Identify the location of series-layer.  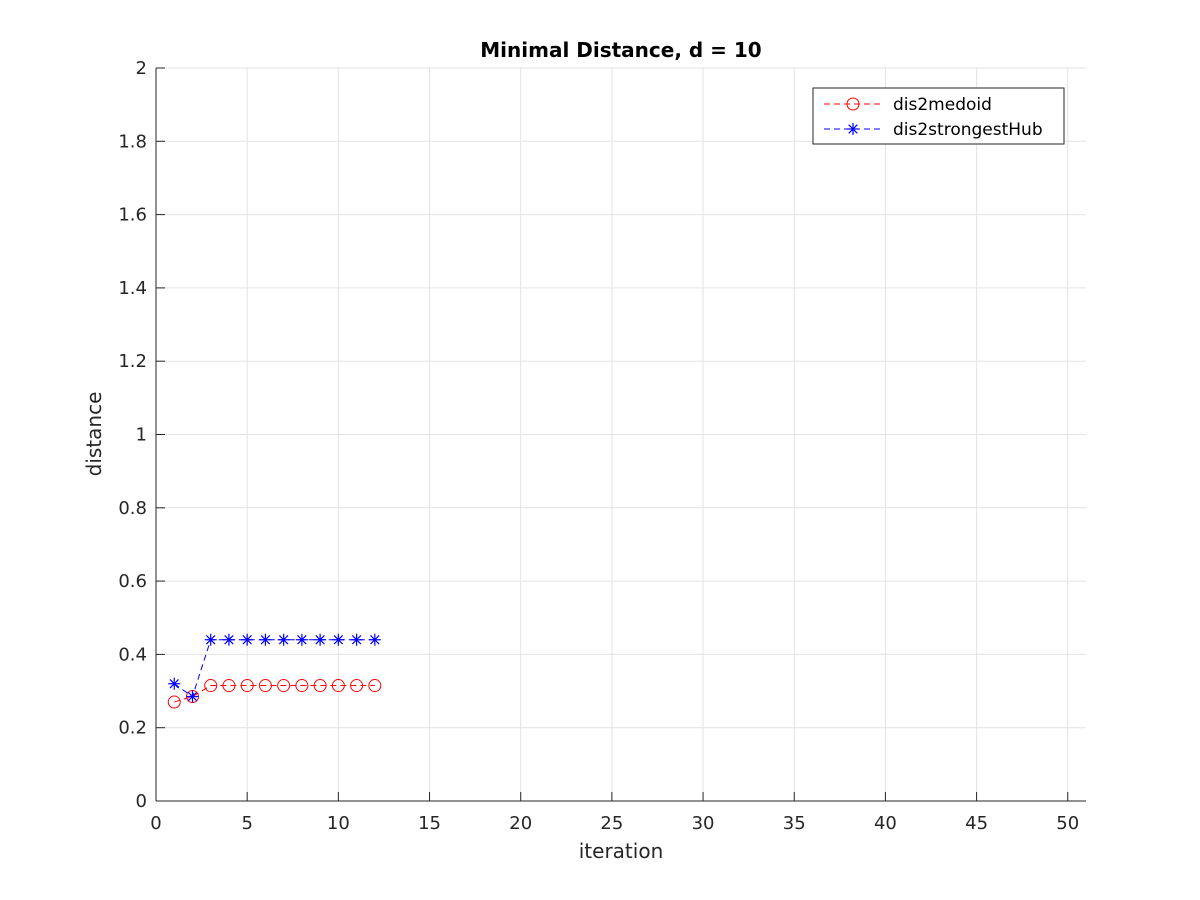
(274, 671).